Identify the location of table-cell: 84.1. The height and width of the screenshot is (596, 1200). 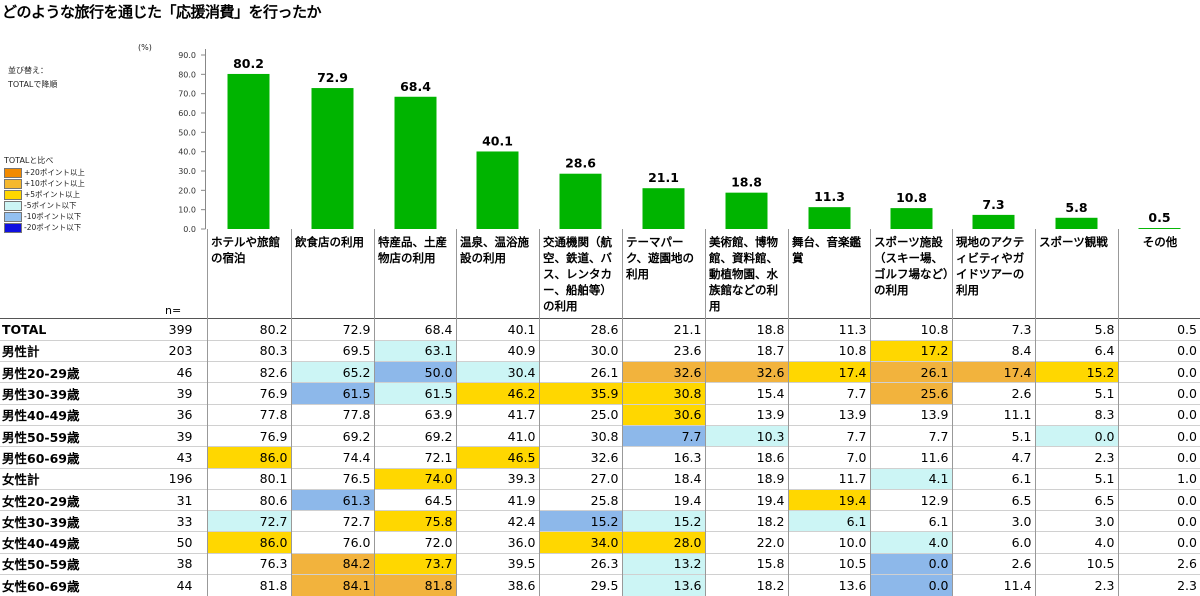
(332, 585).